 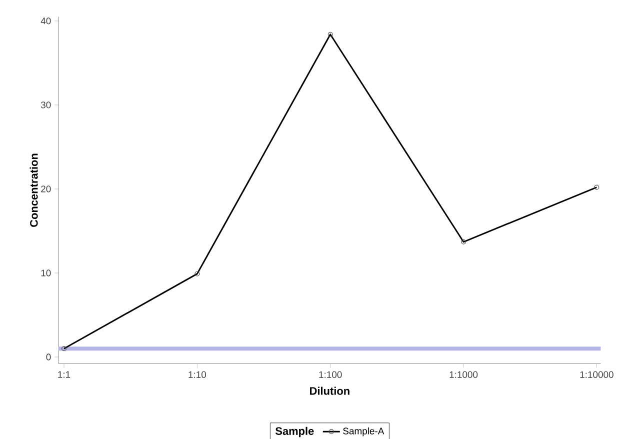 What do you see at coordinates (45, 105) in the screenshot?
I see `y-tick-label: 30` at bounding box center [45, 105].